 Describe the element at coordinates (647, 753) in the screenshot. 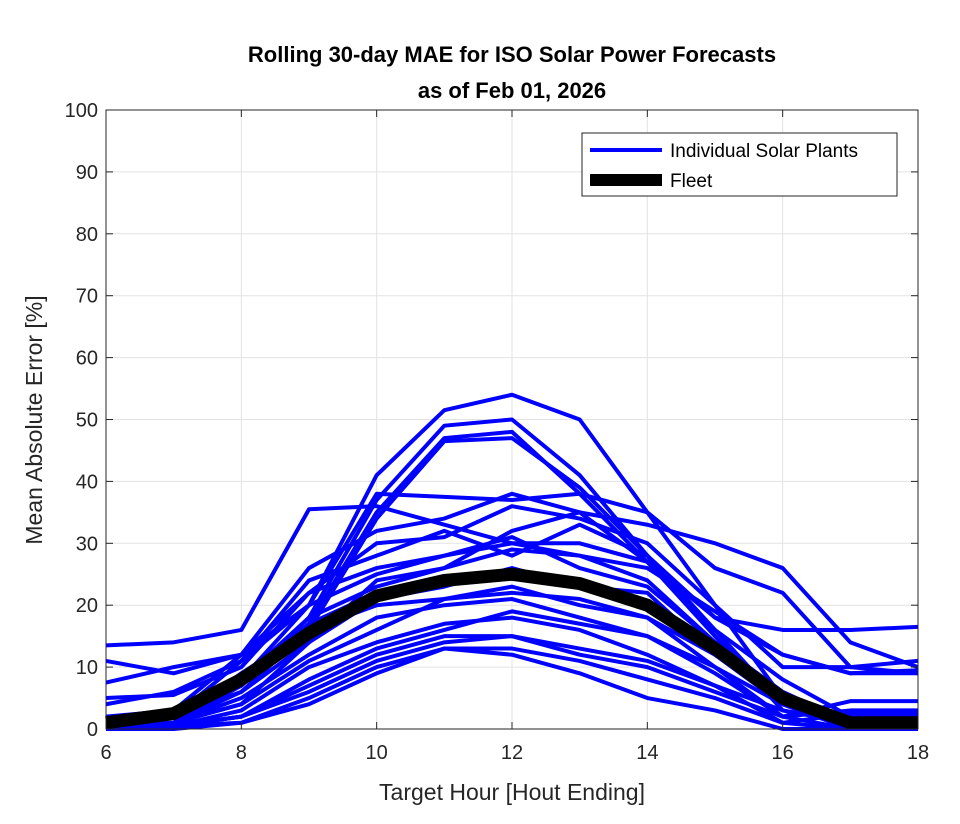

I see `x-tick-label: 14` at that location.